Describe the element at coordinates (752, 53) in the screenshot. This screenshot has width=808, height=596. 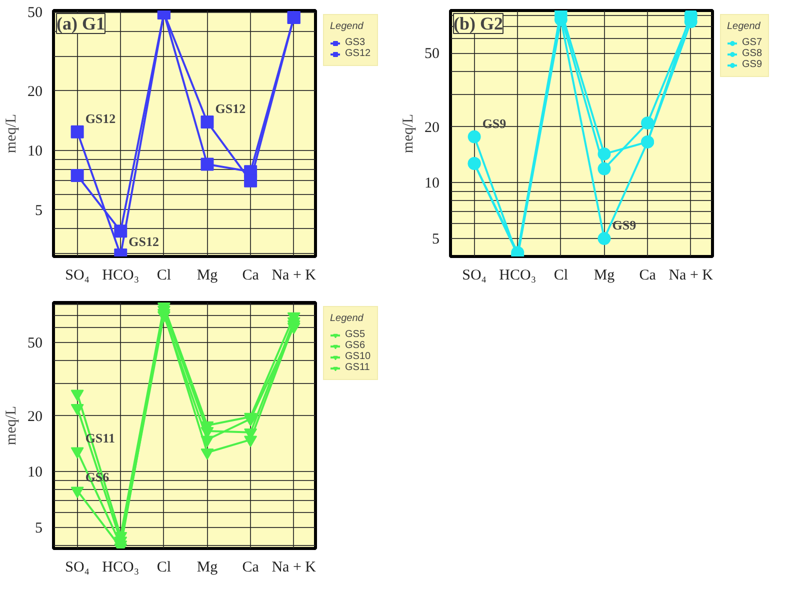
I see `legend-label: GS8` at that location.